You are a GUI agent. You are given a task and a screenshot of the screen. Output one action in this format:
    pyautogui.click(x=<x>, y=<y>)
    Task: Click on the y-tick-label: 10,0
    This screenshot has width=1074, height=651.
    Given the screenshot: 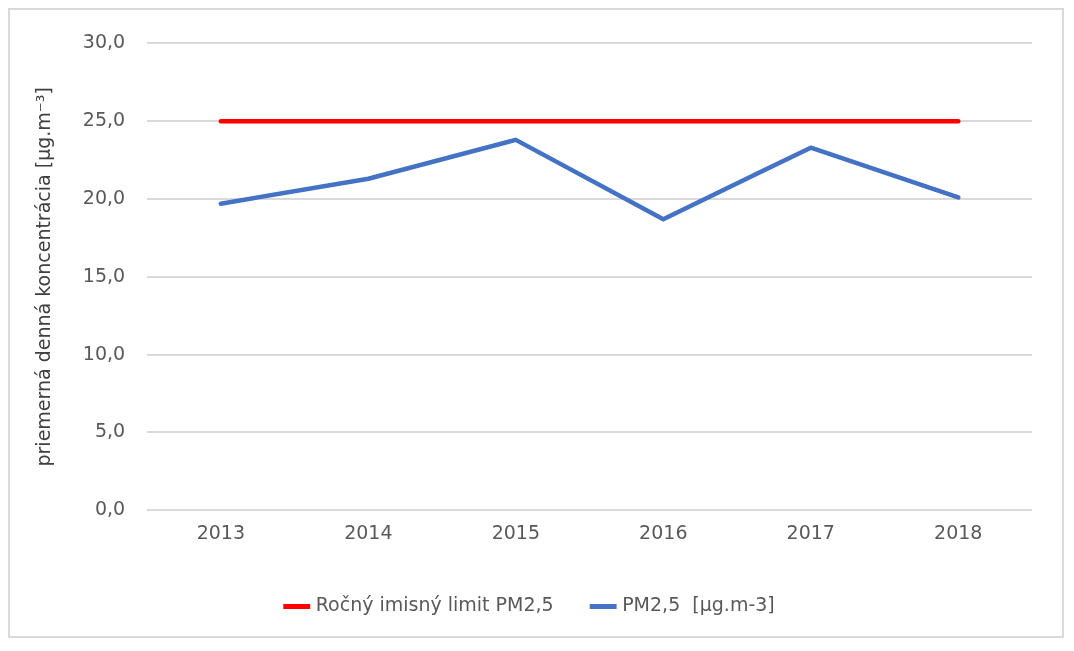 What is the action you would take?
    pyautogui.click(x=104, y=352)
    